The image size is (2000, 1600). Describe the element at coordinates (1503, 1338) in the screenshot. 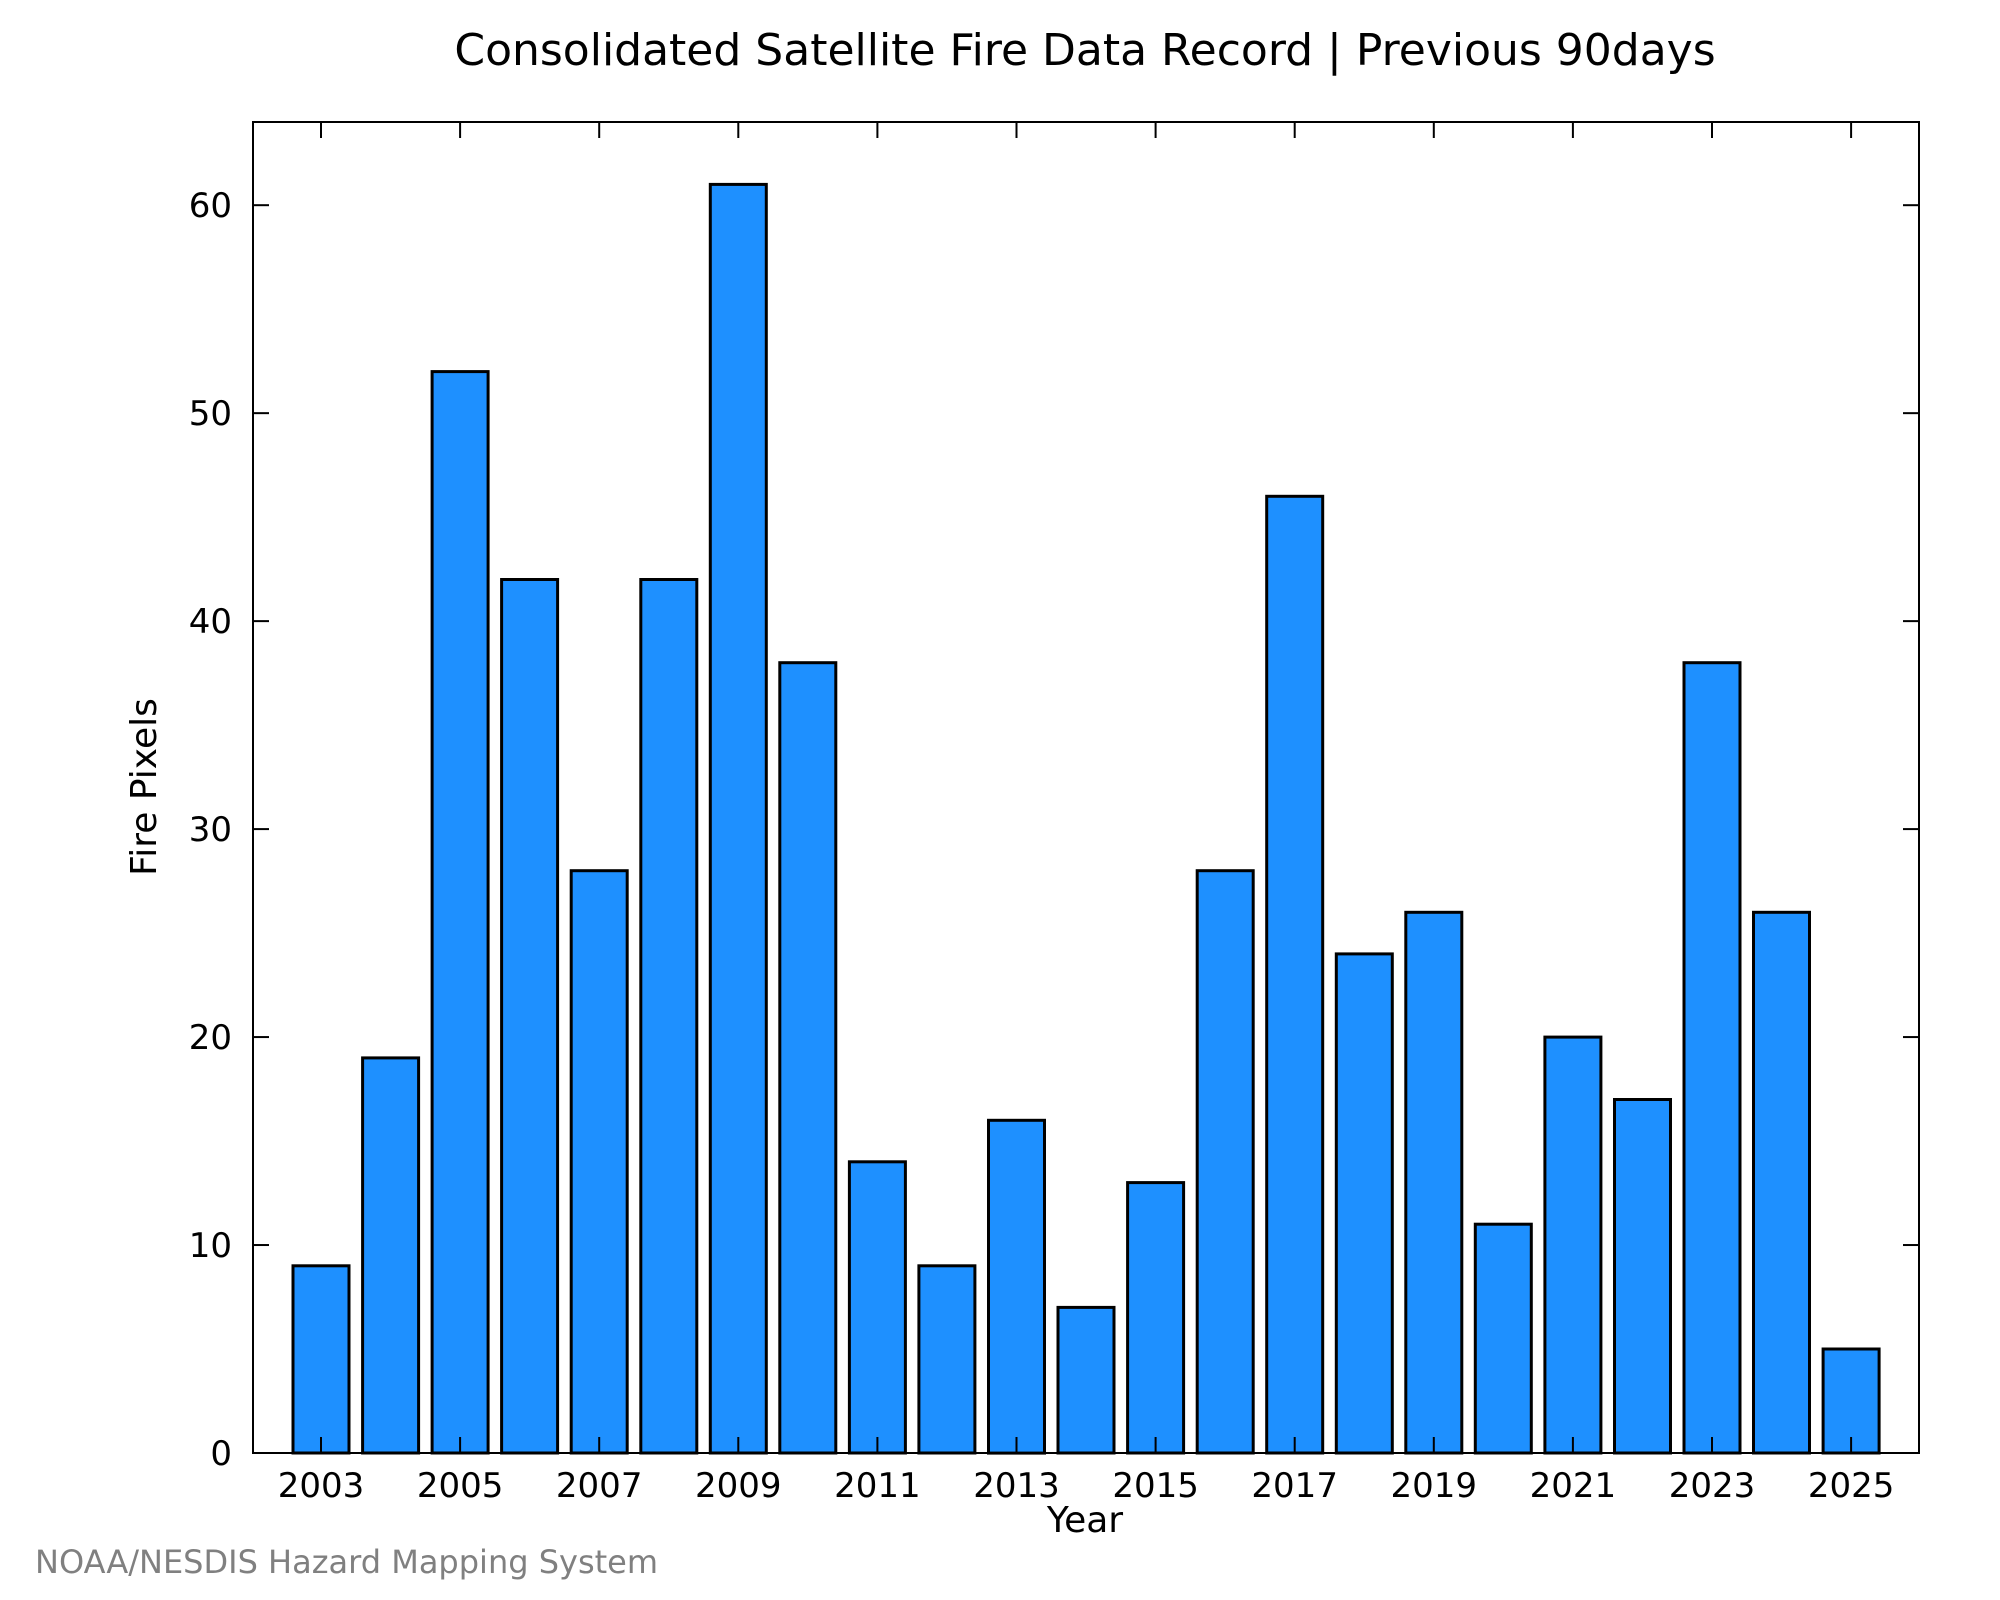

I see `bar-2020` at that location.